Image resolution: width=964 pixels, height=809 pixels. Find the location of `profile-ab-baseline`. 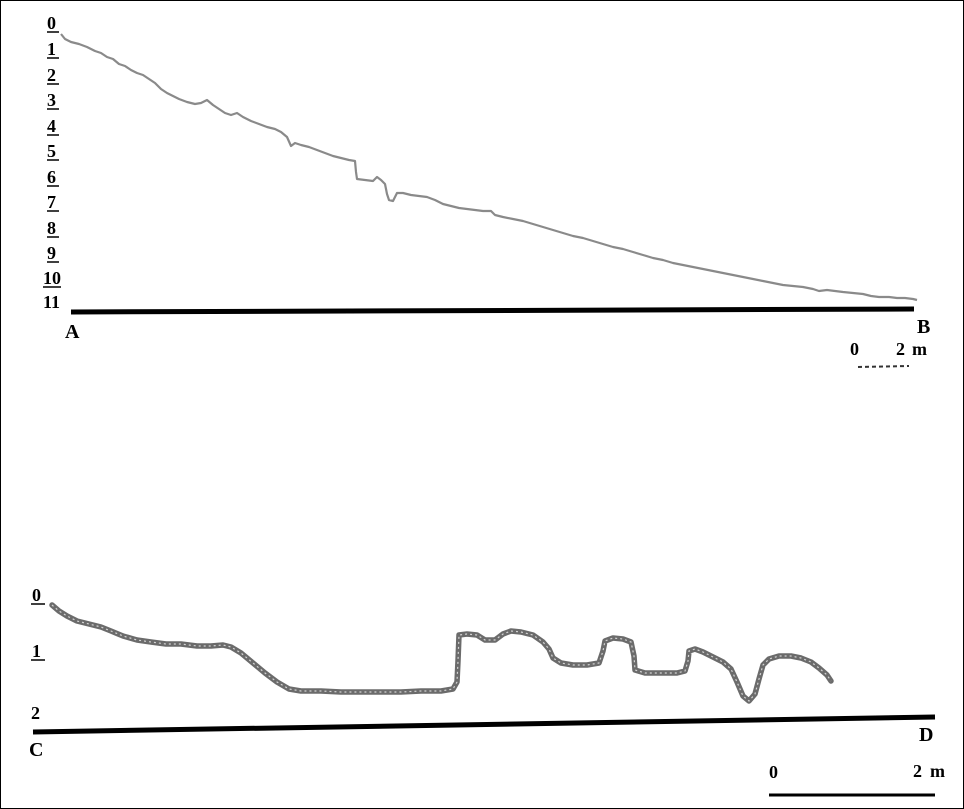

profile-ab-baseline is located at coordinates (492, 310).